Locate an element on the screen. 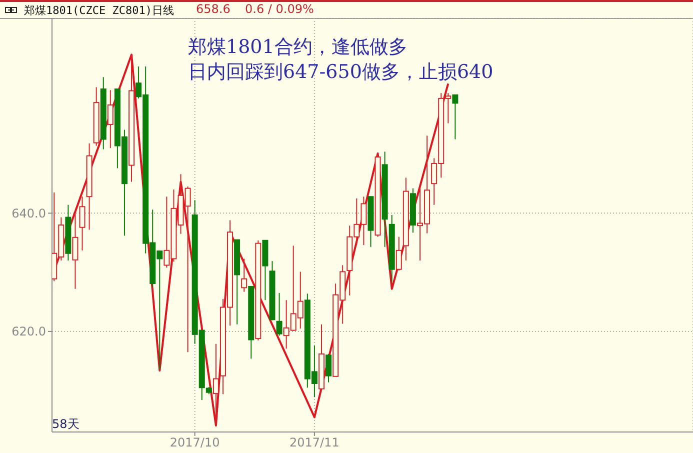  annotation: 郑煤1801合约，逢低做多 is located at coordinates (298, 47).